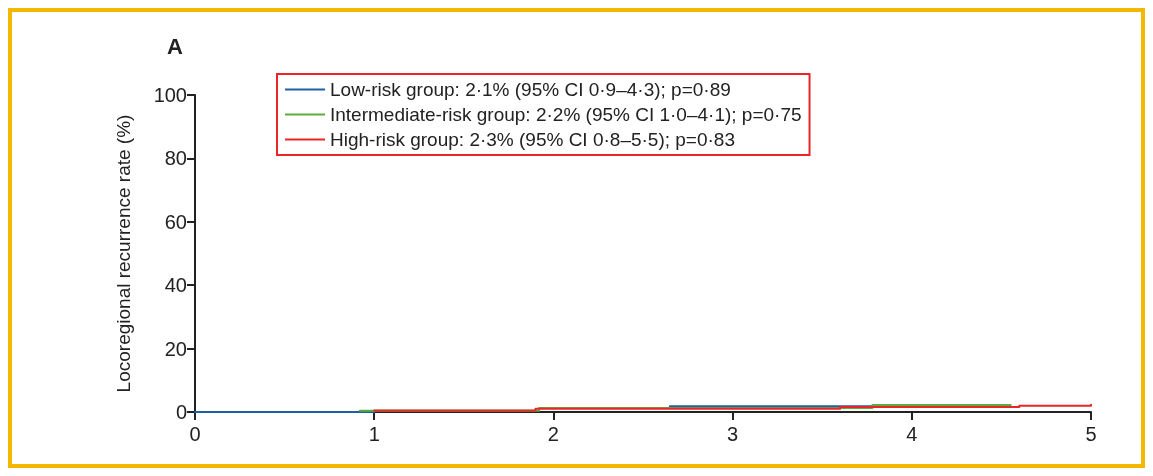 The width and height of the screenshot is (1153, 476). Describe the element at coordinates (175, 348) in the screenshot. I see `y-tick-label: 20` at that location.